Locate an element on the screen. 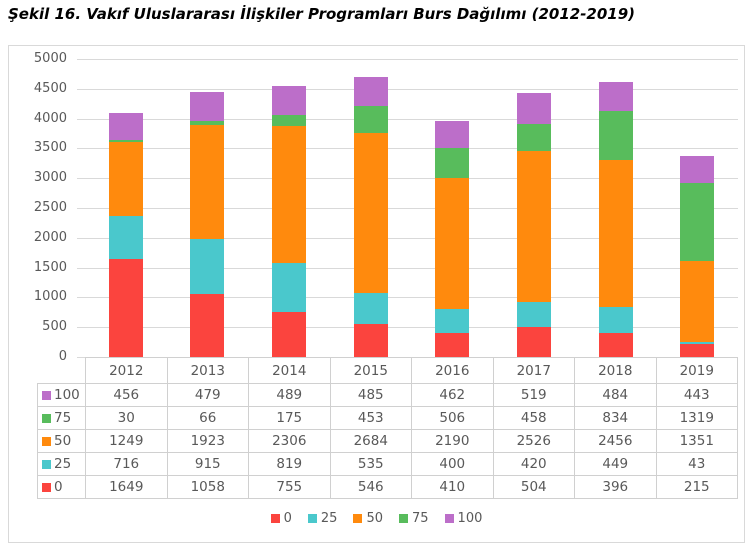  table-cell-0-2013: 1058 is located at coordinates (207, 487).